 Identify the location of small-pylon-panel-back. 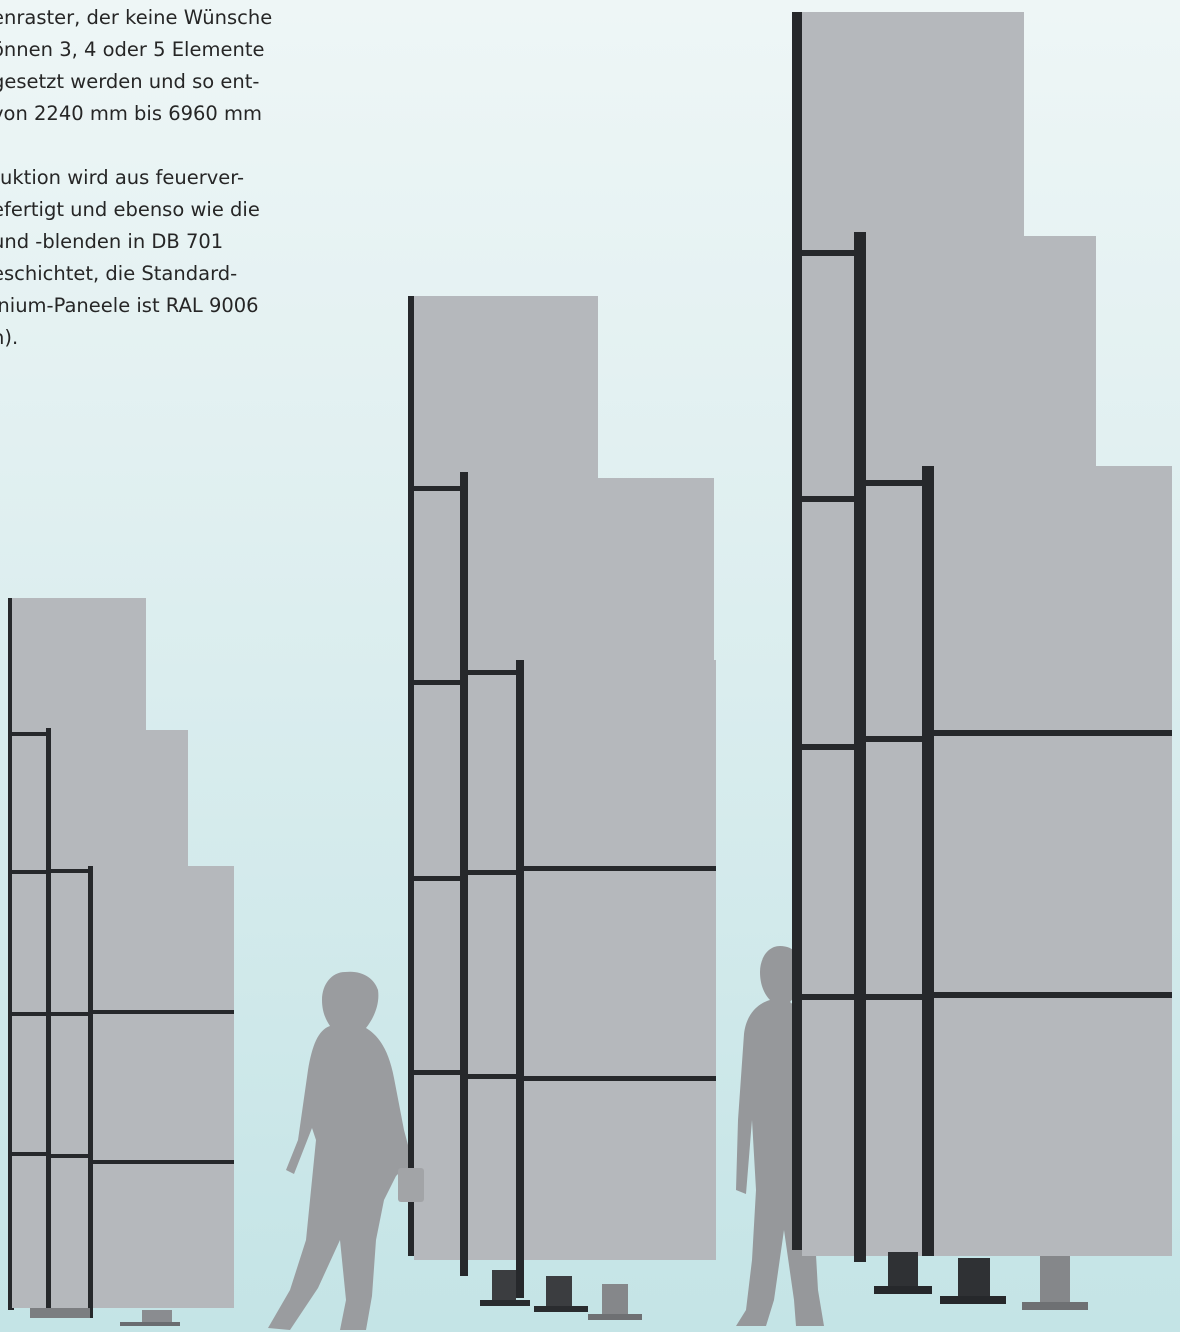
(123, 953).